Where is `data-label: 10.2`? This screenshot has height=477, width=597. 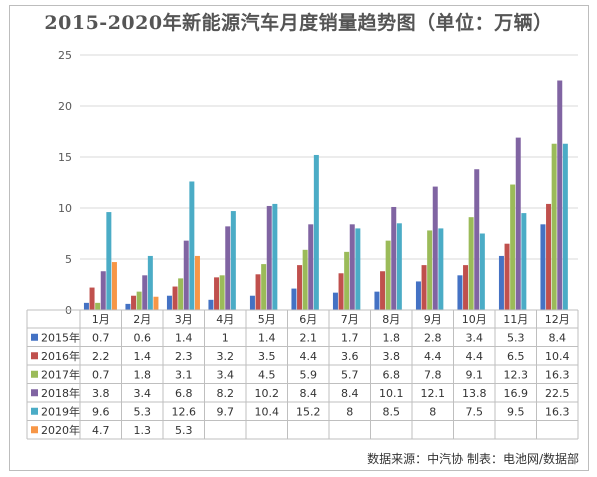
data-label: 10.2 is located at coordinates (267, 393).